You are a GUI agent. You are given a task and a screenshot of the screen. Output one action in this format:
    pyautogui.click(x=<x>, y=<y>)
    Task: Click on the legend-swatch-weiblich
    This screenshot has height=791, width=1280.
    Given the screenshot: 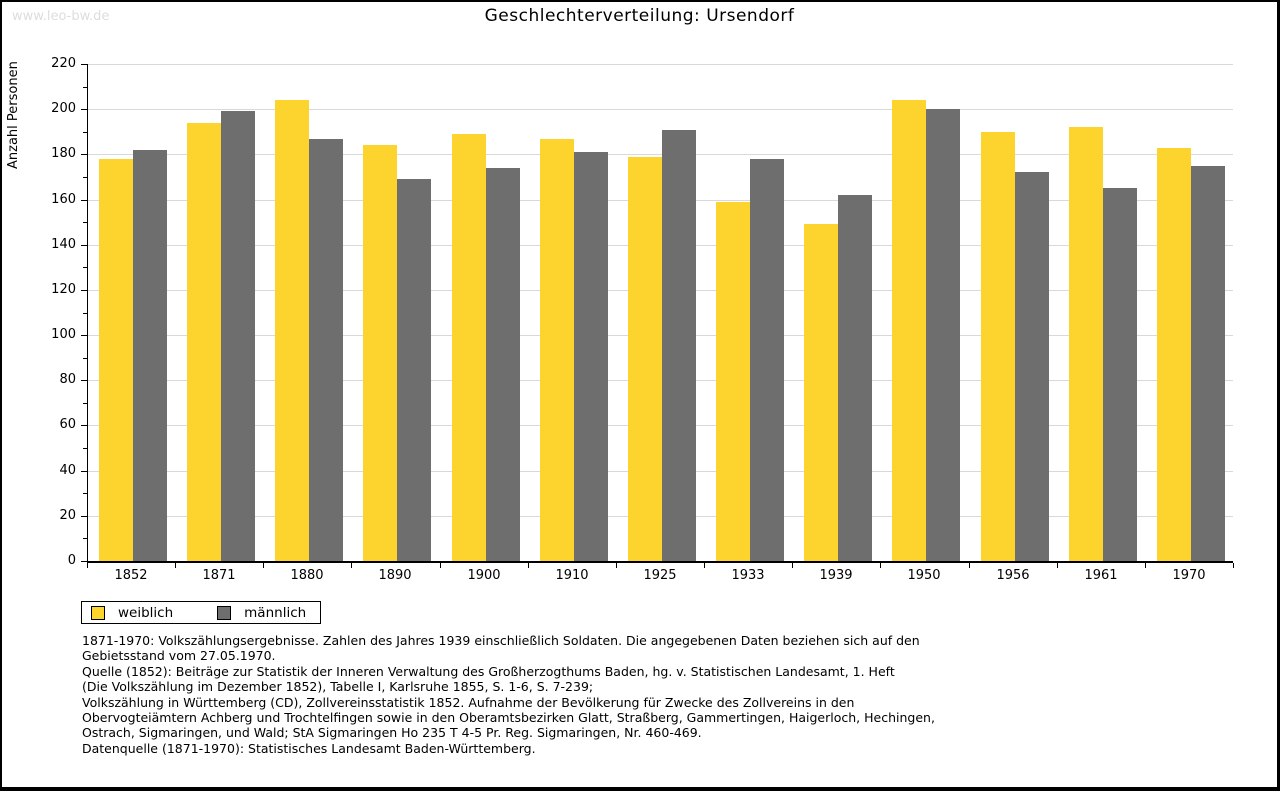 What is the action you would take?
    pyautogui.click(x=98, y=612)
    